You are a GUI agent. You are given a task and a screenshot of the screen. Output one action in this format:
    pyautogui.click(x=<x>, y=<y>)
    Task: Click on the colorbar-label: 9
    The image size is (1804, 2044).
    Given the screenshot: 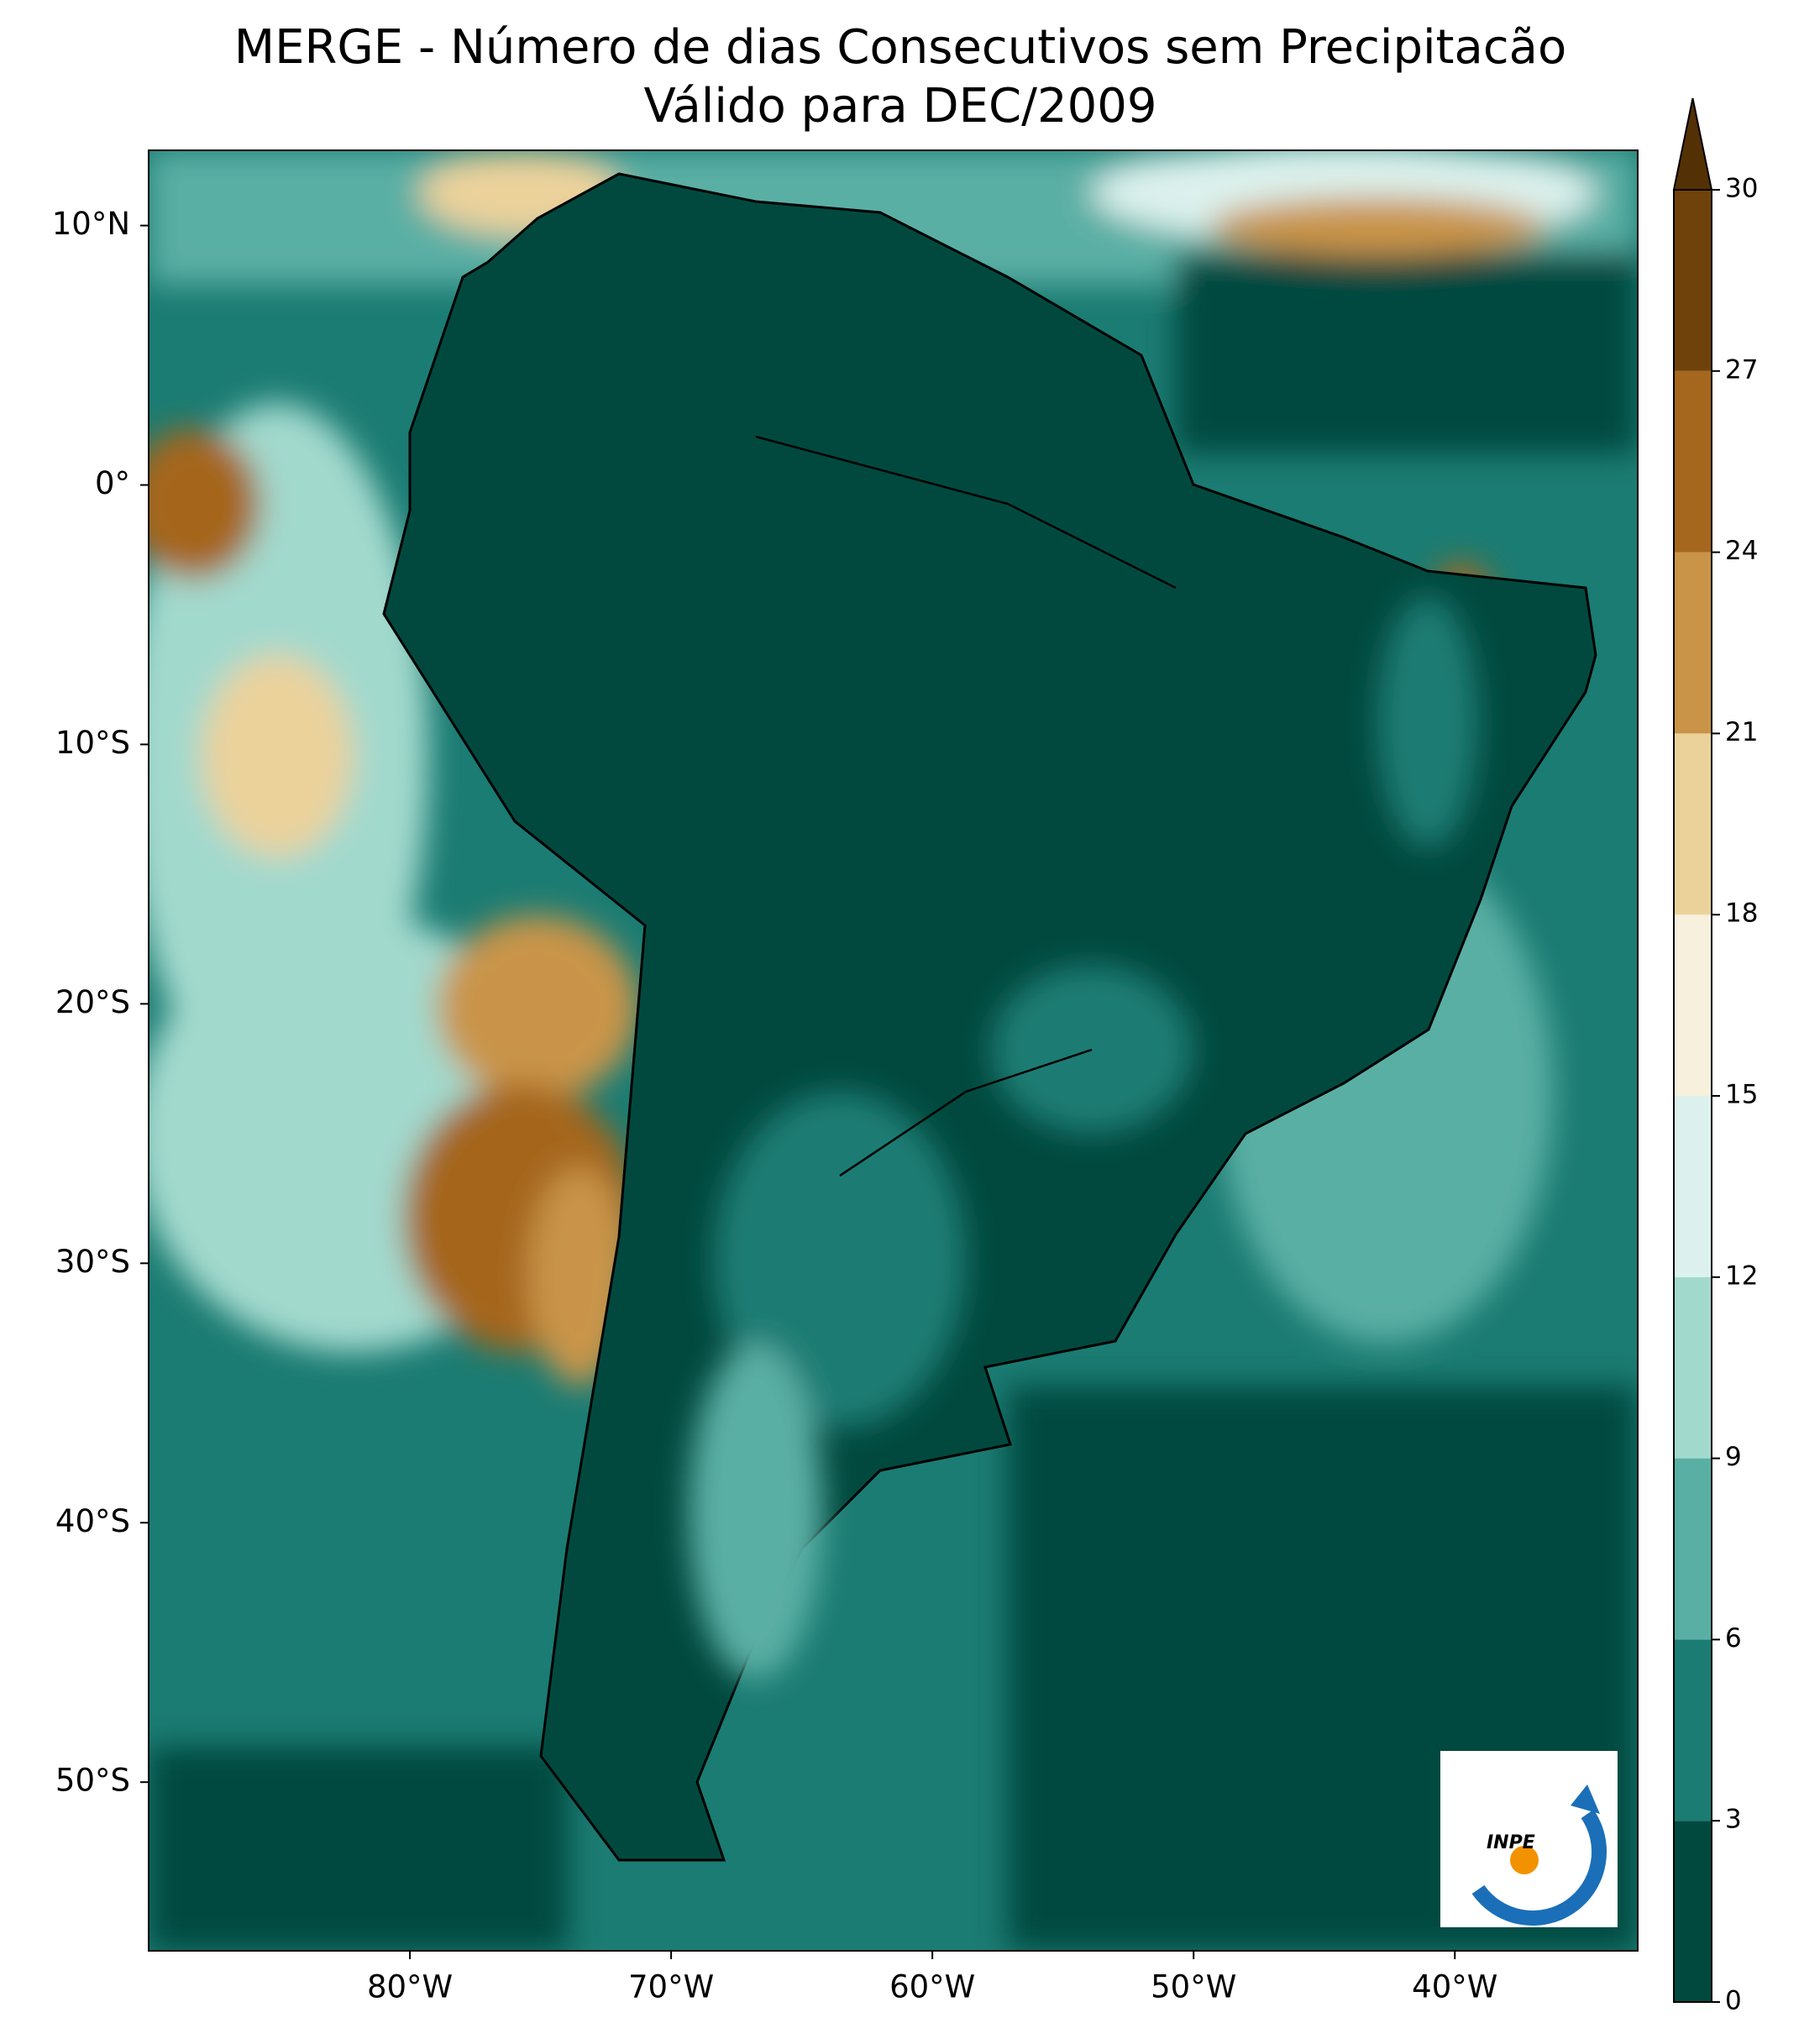 What is the action you would take?
    pyautogui.click(x=1733, y=1457)
    